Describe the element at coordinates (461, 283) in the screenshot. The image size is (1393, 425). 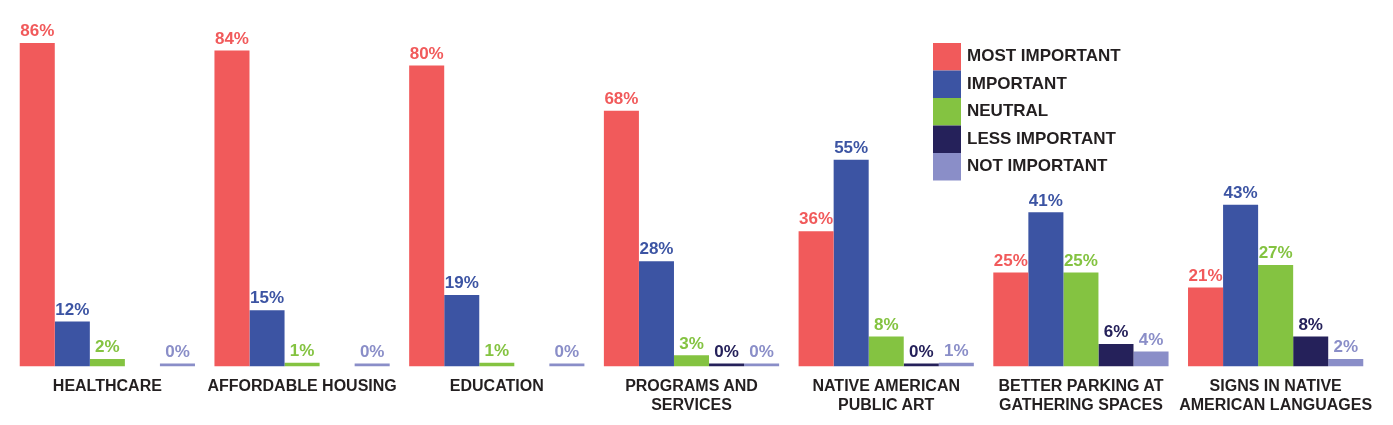
I see `data-label: 19%` at that location.